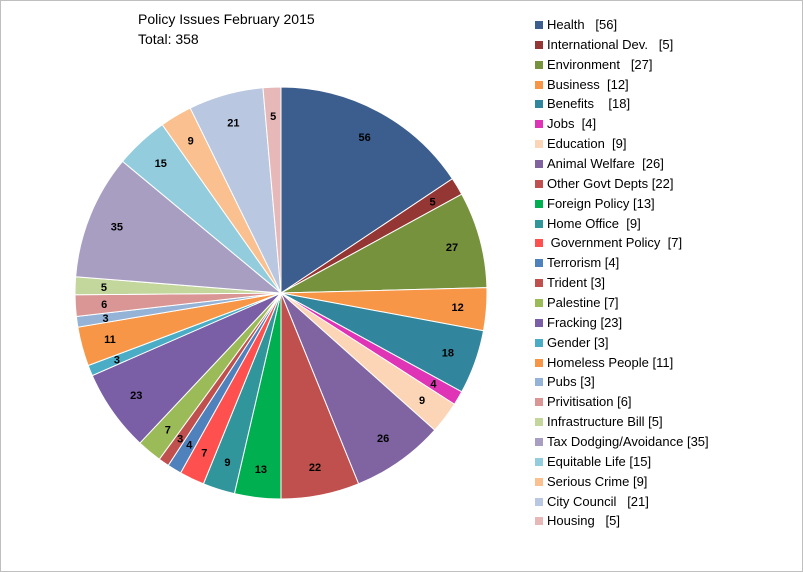 The height and width of the screenshot is (572, 803). What do you see at coordinates (452, 248) in the screenshot?
I see `slice-value-label-environment: 27` at bounding box center [452, 248].